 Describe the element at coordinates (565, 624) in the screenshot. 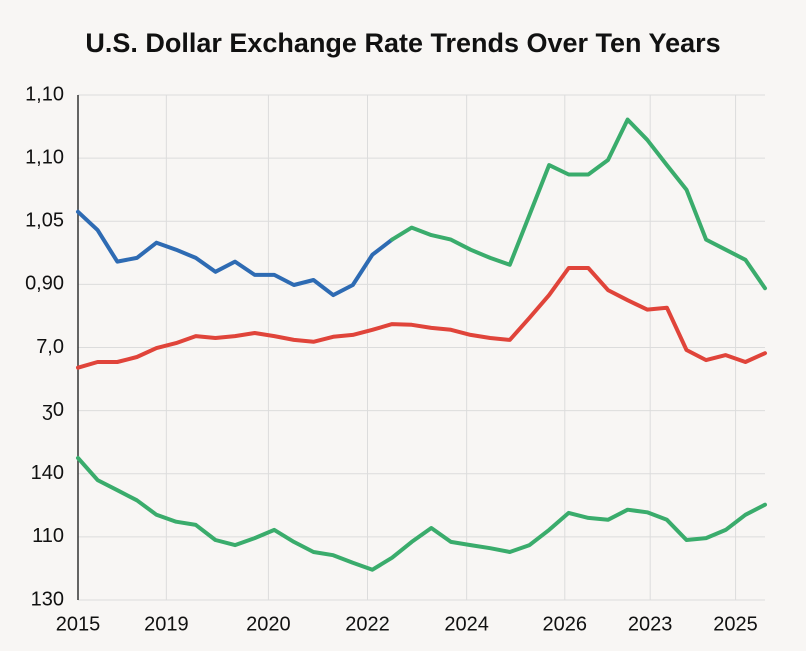

I see `x-tick-label: 2026` at that location.